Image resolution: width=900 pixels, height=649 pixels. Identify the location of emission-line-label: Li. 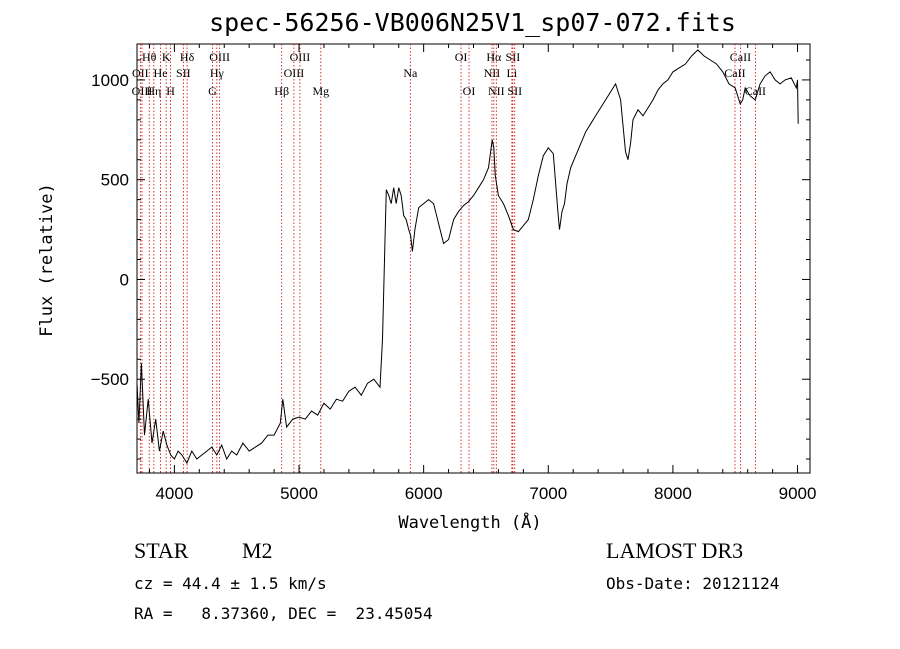
(512, 73).